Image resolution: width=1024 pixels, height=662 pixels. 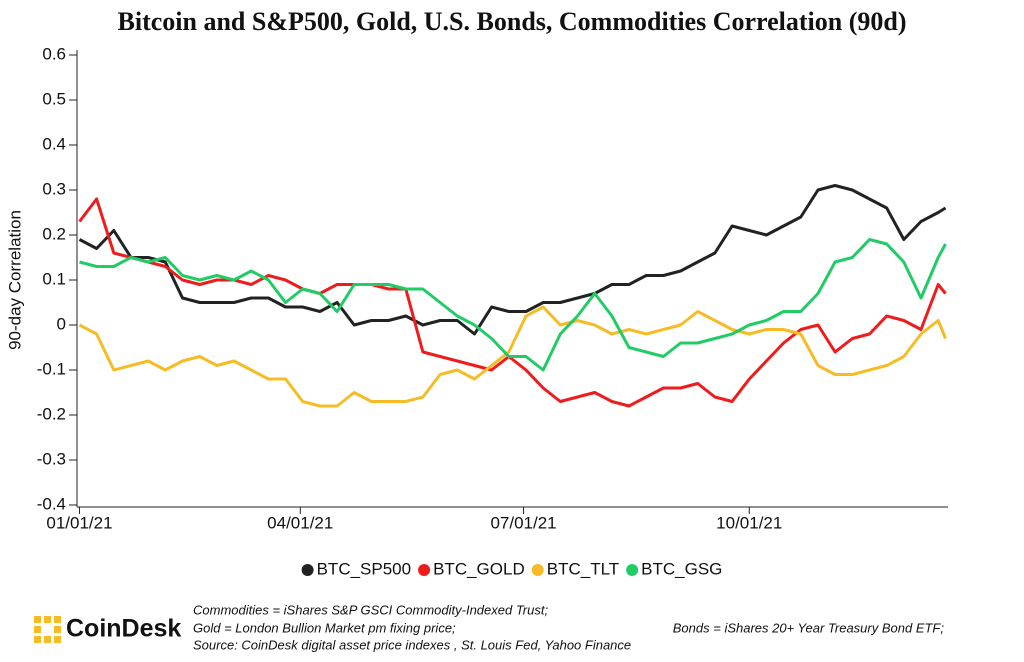 I want to click on series-line, so click(x=512, y=356).